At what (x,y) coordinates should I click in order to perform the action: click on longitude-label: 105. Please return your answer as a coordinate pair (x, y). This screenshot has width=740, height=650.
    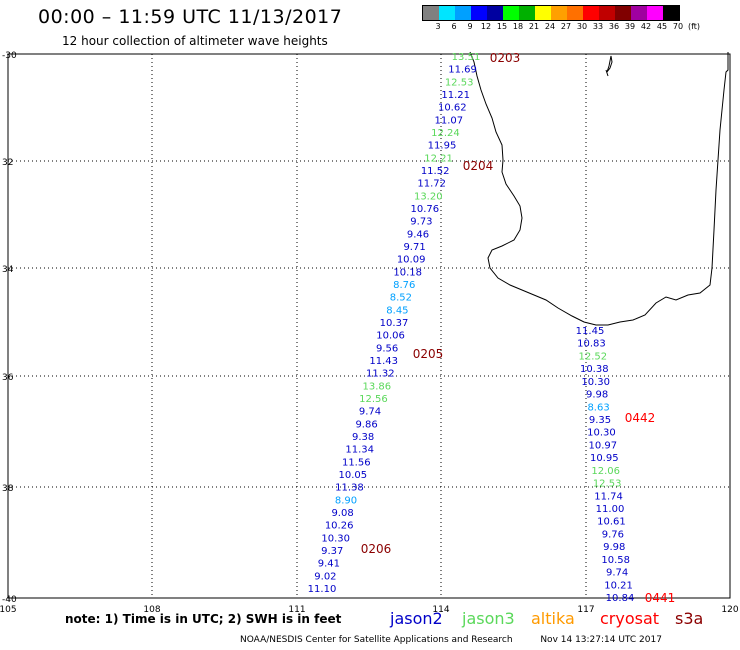
    Looking at the image, I should click on (8, 610).